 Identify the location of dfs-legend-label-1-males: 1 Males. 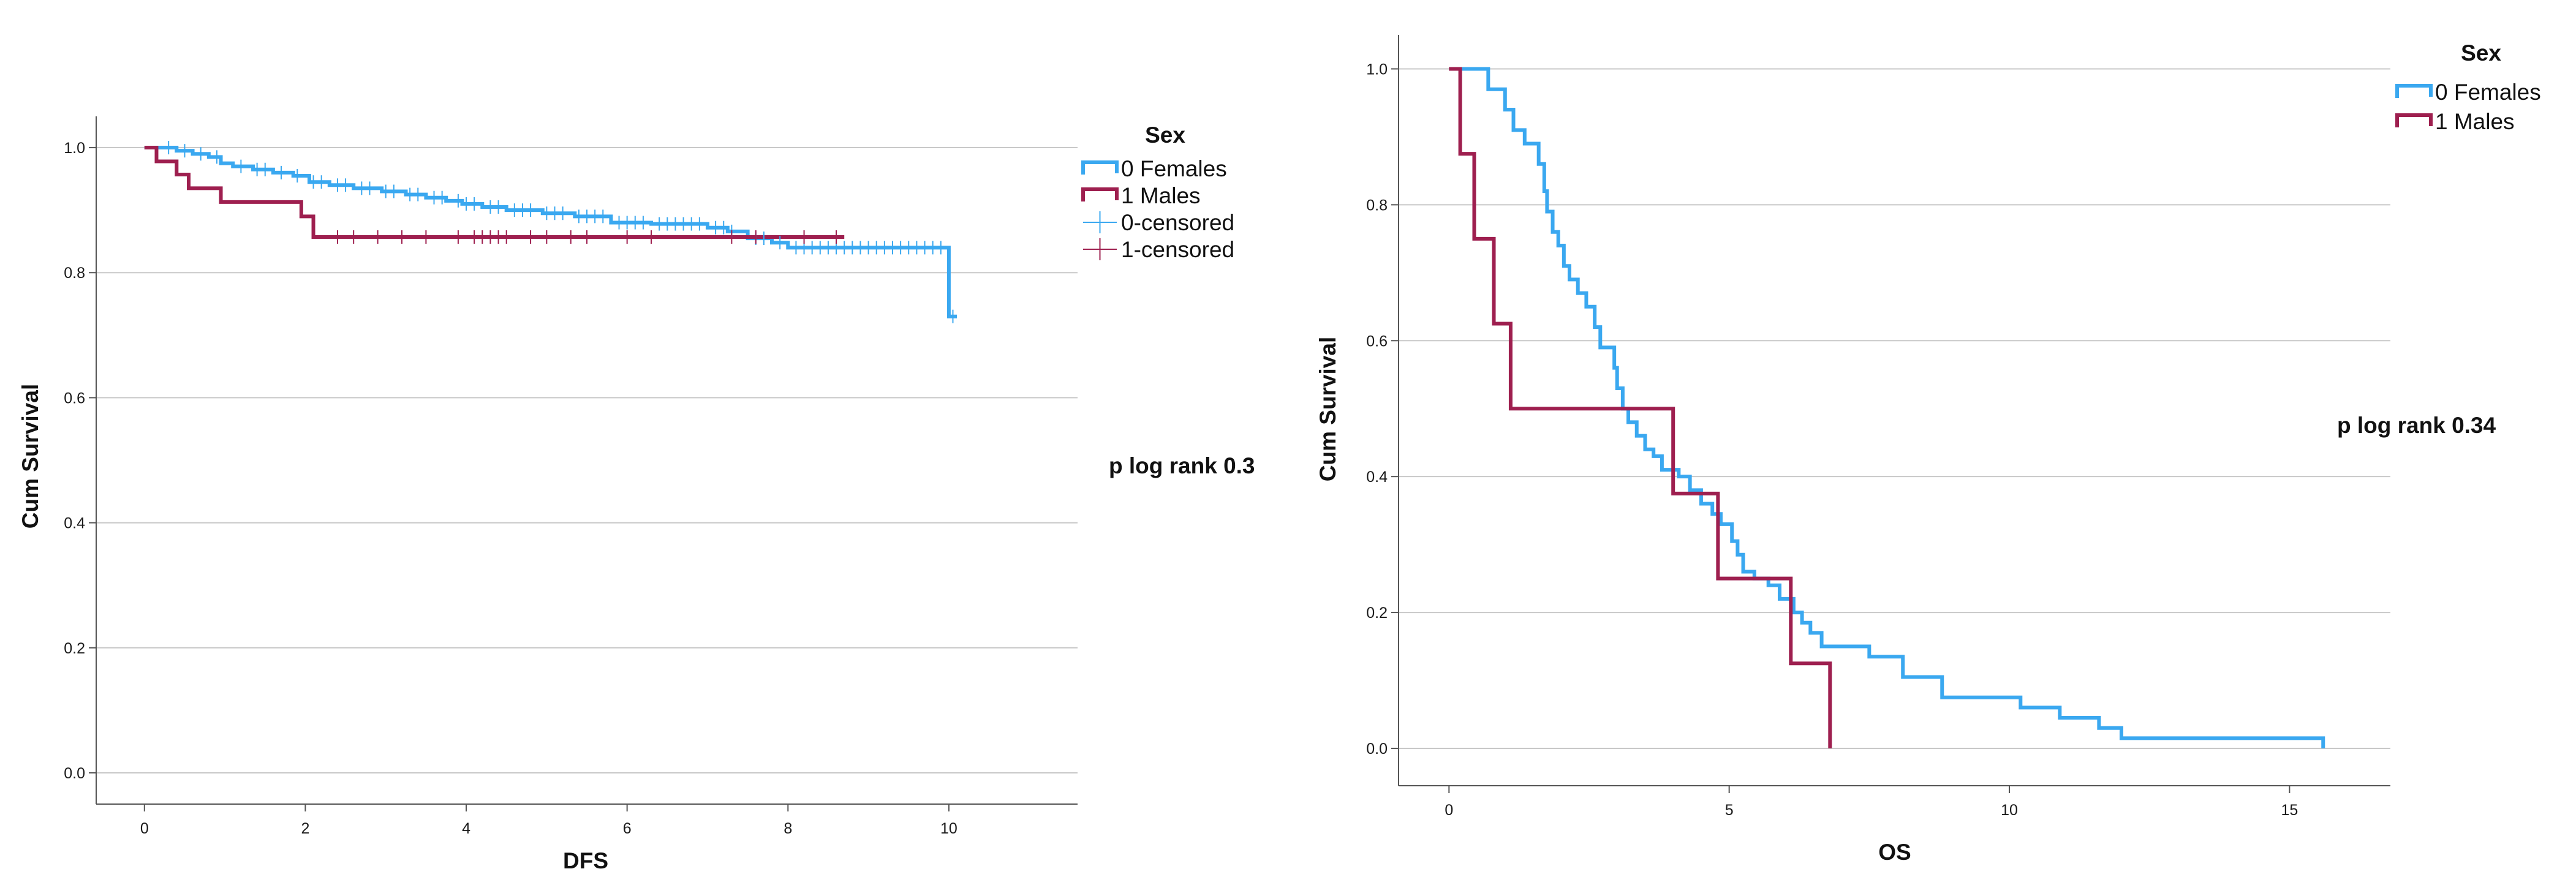
(1161, 195).